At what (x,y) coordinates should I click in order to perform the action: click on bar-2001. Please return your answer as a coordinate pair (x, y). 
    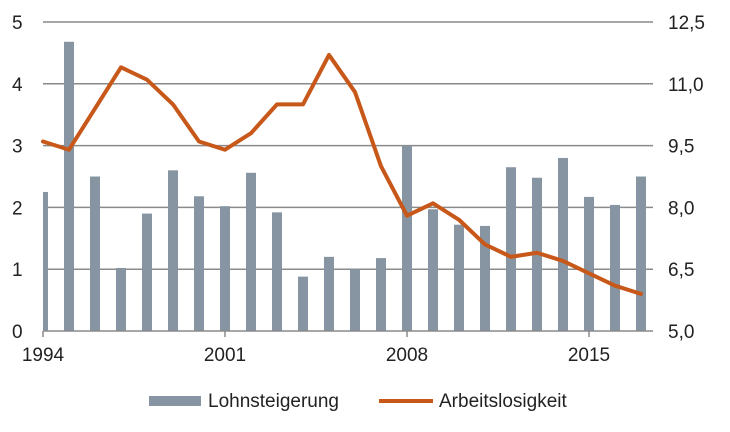
    Looking at the image, I should click on (225, 268).